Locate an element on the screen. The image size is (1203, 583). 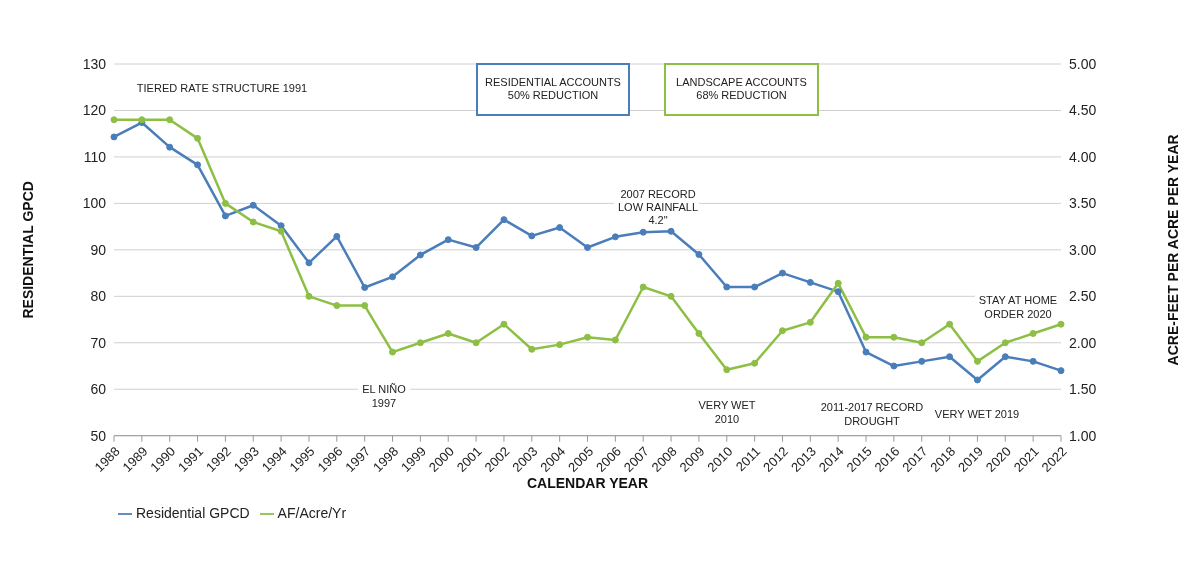
y2-tick-label: 4.00 is located at coordinates (1083, 156).